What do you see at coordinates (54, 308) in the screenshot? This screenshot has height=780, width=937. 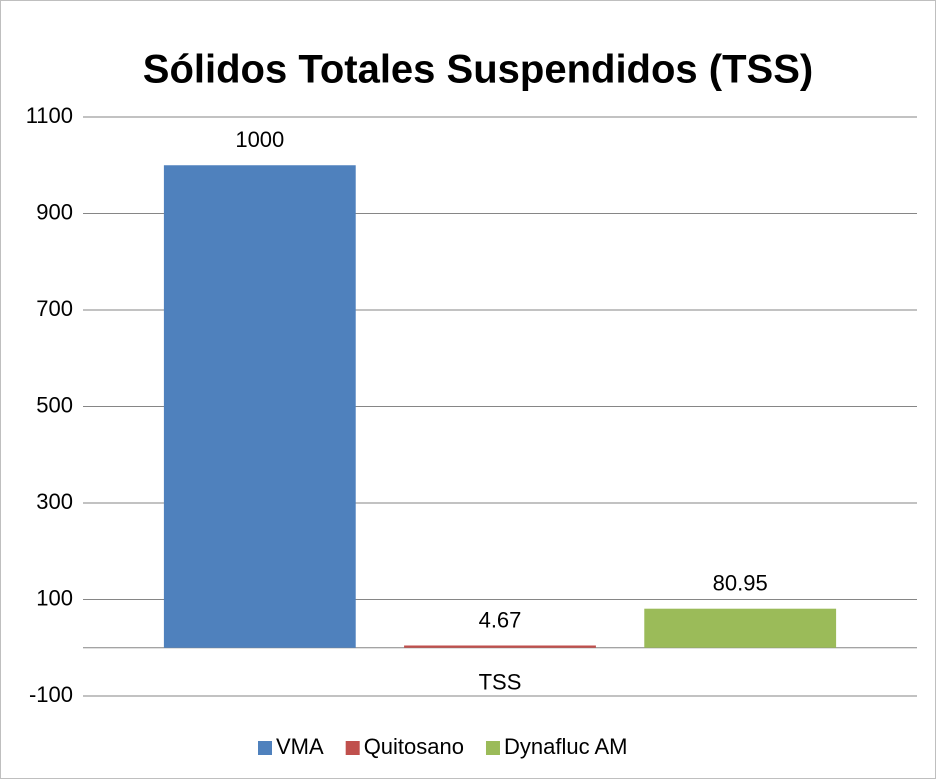 I see `y-tick-label: 700` at bounding box center [54, 308].